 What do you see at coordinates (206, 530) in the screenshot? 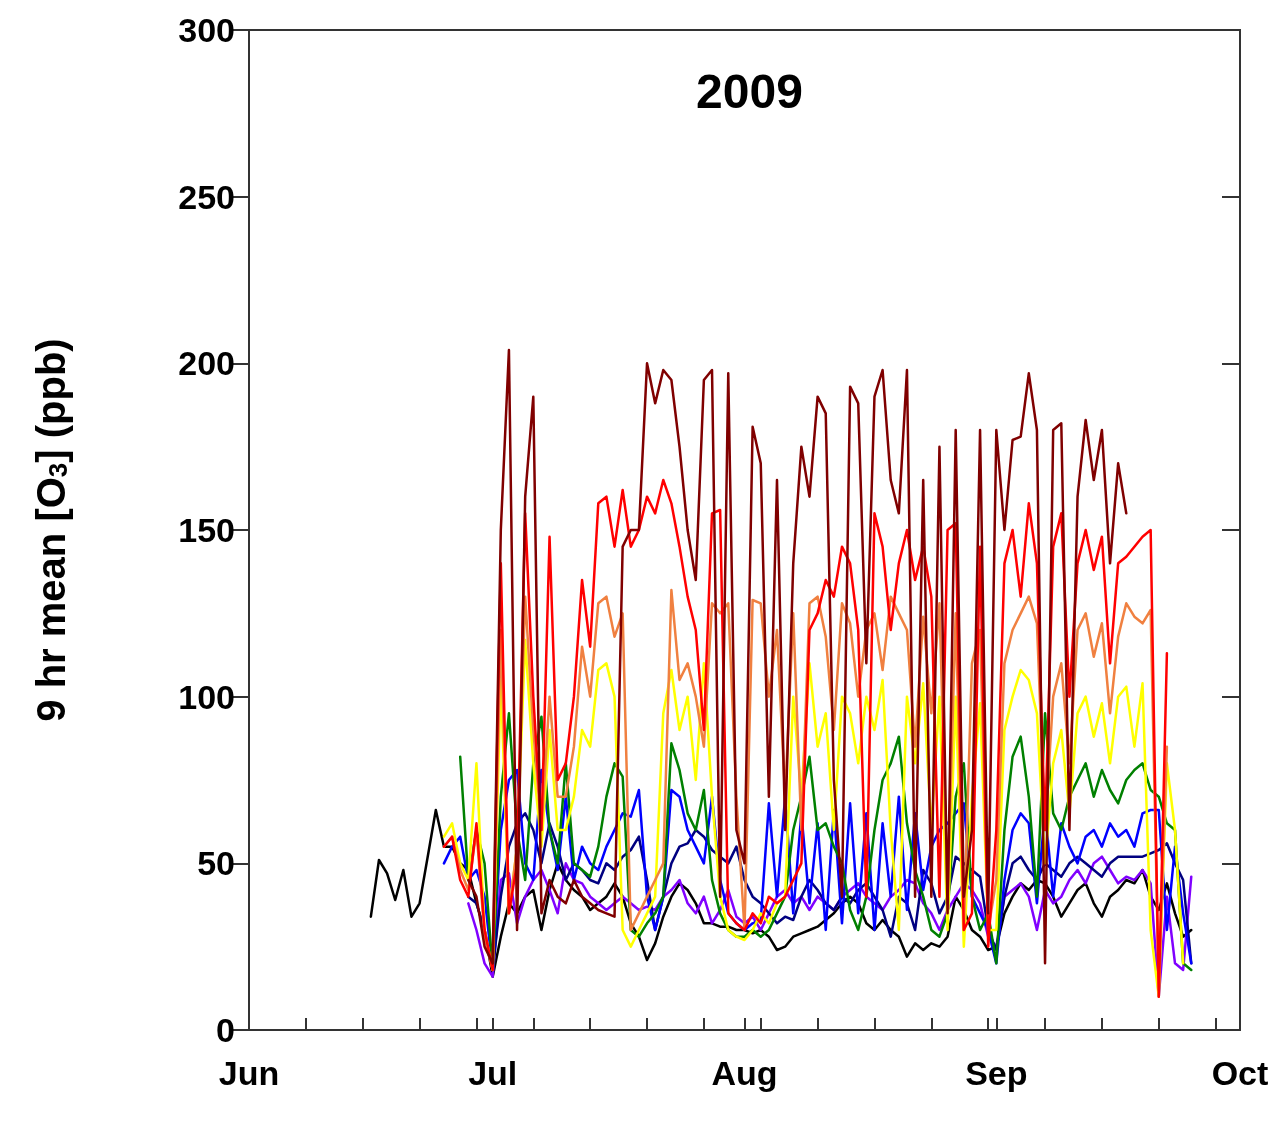
I see `y-tick-label: 150` at bounding box center [206, 530].